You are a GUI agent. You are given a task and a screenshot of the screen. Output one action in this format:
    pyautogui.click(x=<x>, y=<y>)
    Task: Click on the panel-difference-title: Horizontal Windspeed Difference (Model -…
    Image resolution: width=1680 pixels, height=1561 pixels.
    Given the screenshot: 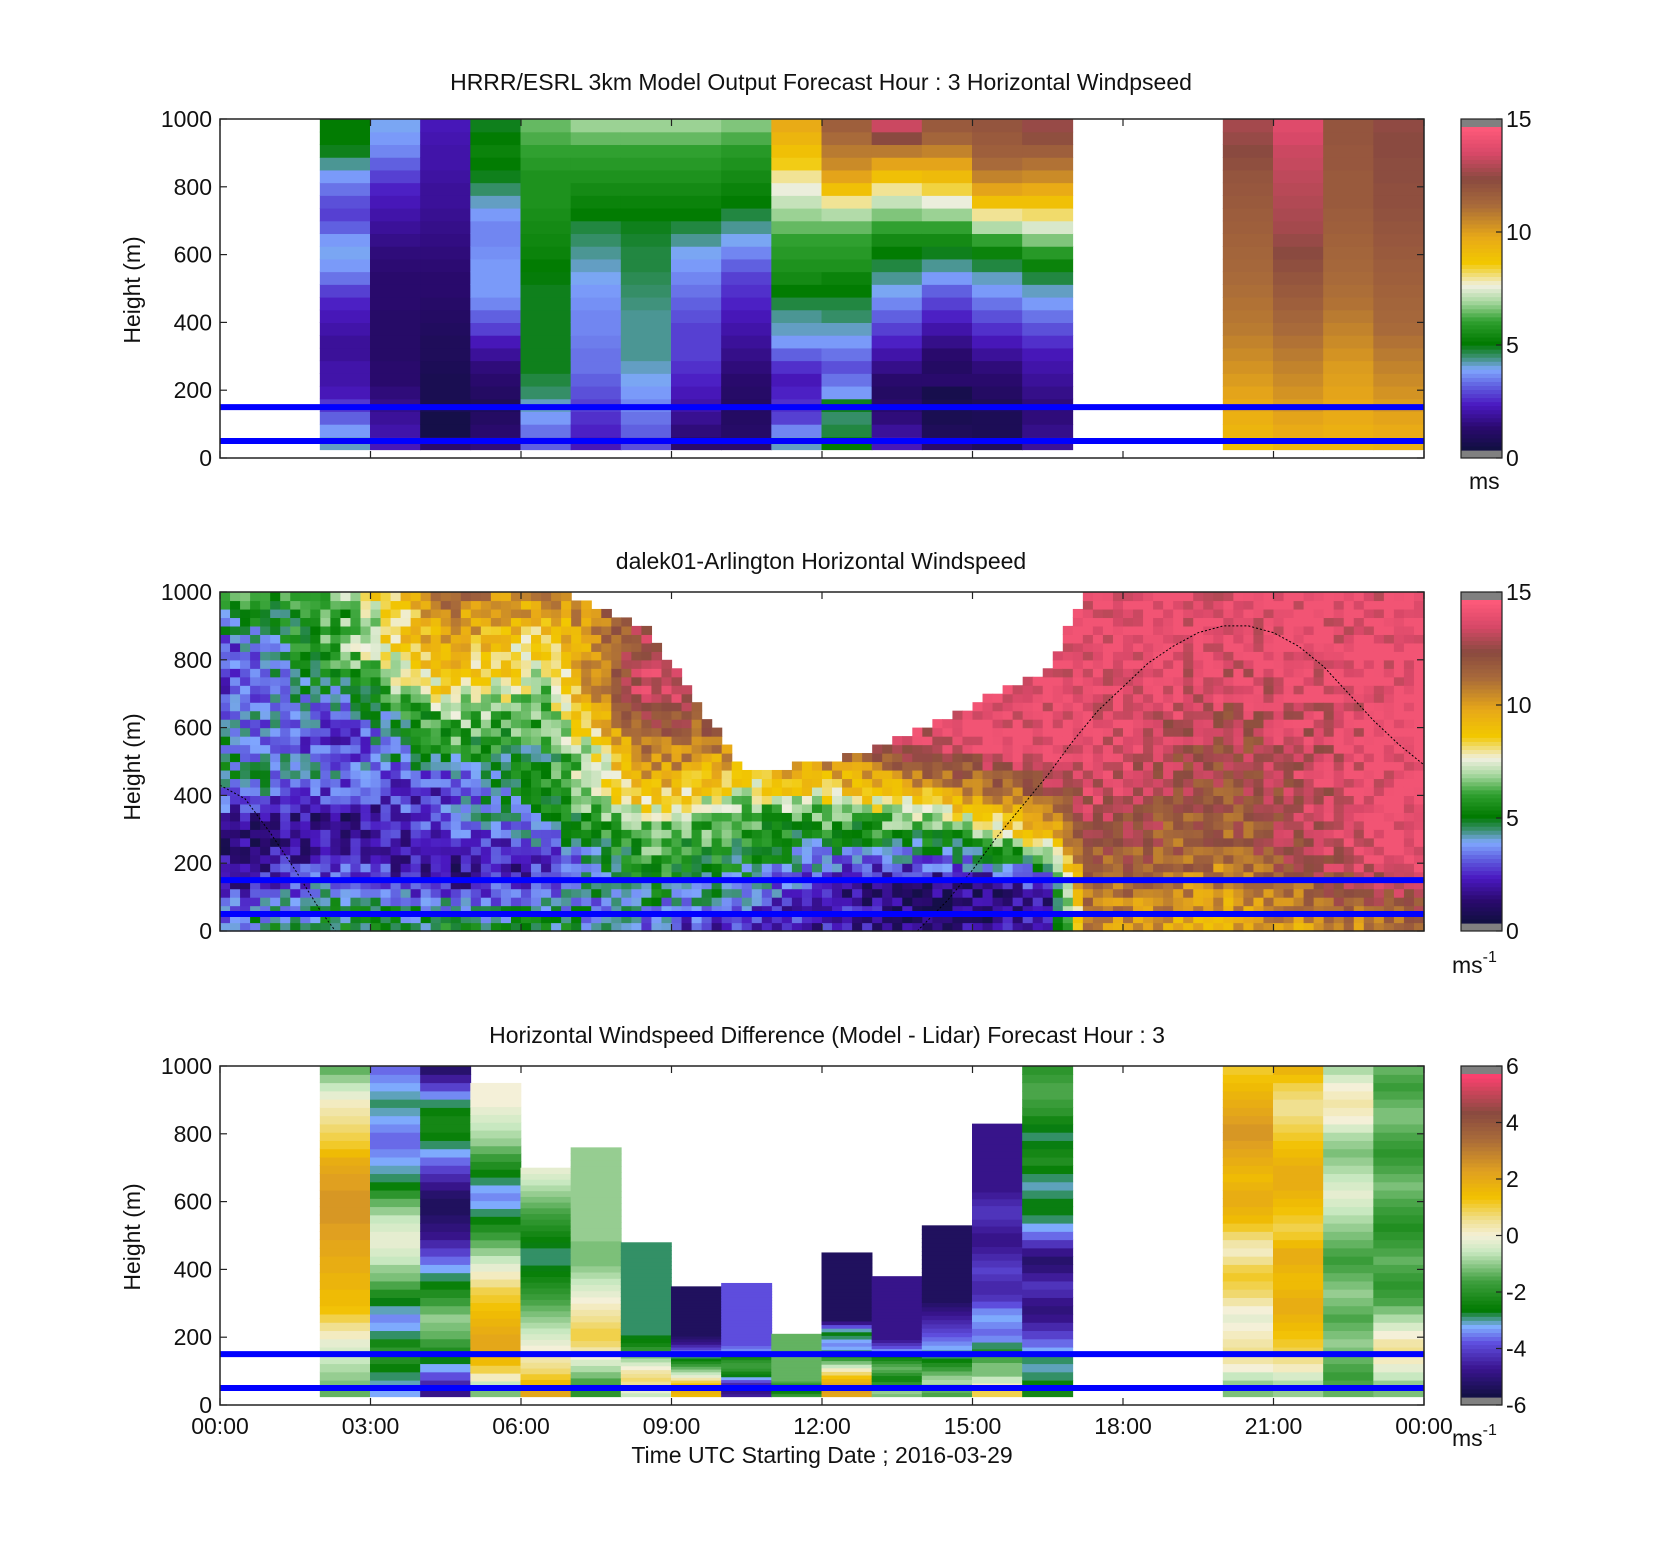 What is the action you would take?
    pyautogui.click(x=827, y=1035)
    